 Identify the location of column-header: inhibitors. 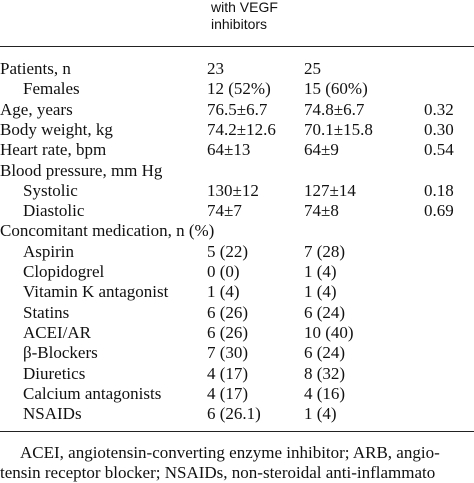
(239, 24).